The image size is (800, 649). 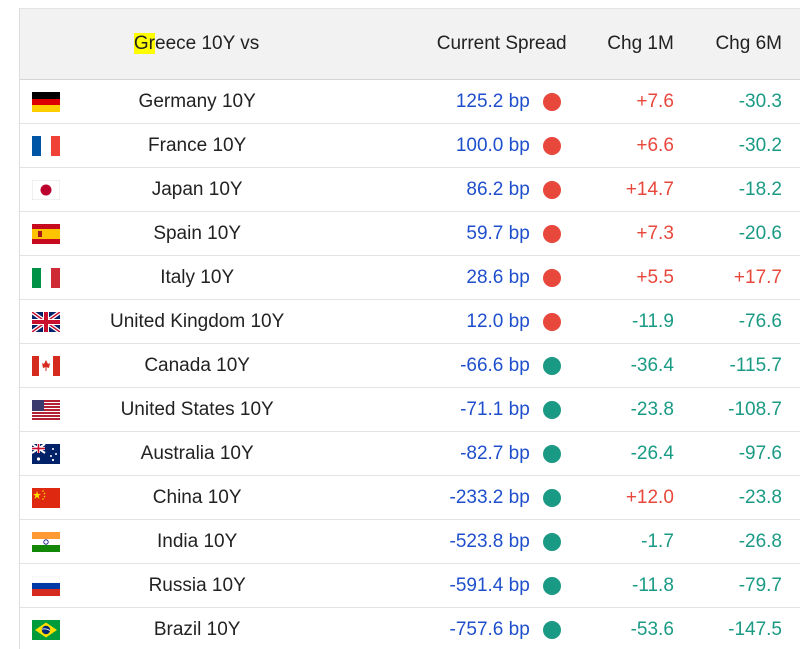 I want to click on france-flag-icon, so click(x=46, y=145).